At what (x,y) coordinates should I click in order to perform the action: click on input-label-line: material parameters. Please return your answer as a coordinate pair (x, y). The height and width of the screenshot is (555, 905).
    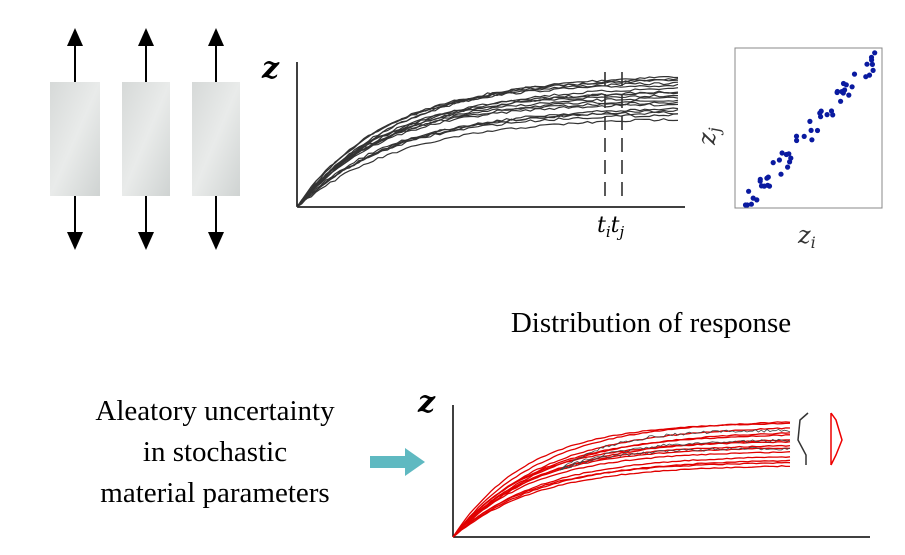
    Looking at the image, I should click on (214, 493).